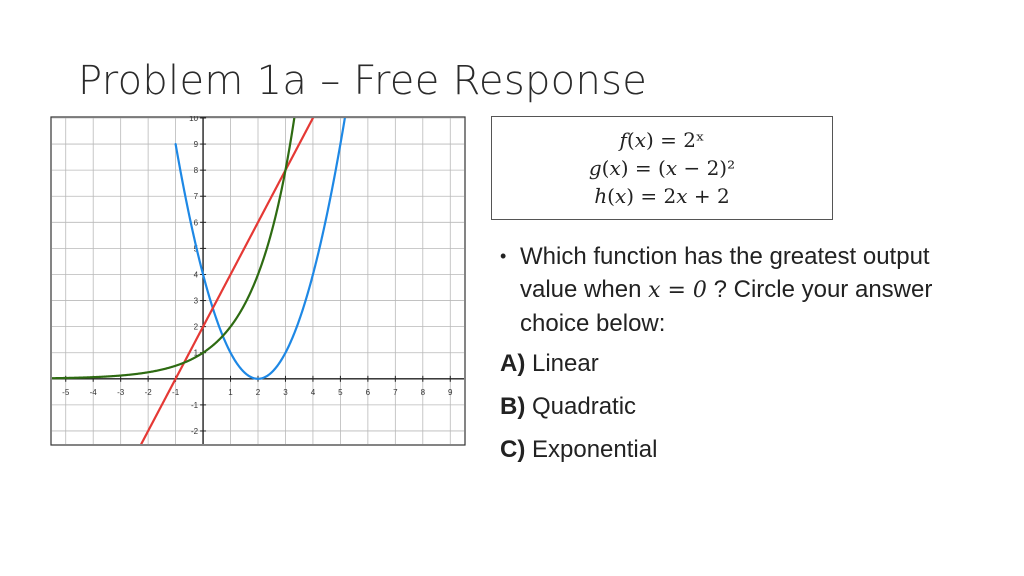 The image size is (1024, 576). I want to click on formula-h: ℎ(𝑥) = 2𝑥 + 2, so click(662, 196).